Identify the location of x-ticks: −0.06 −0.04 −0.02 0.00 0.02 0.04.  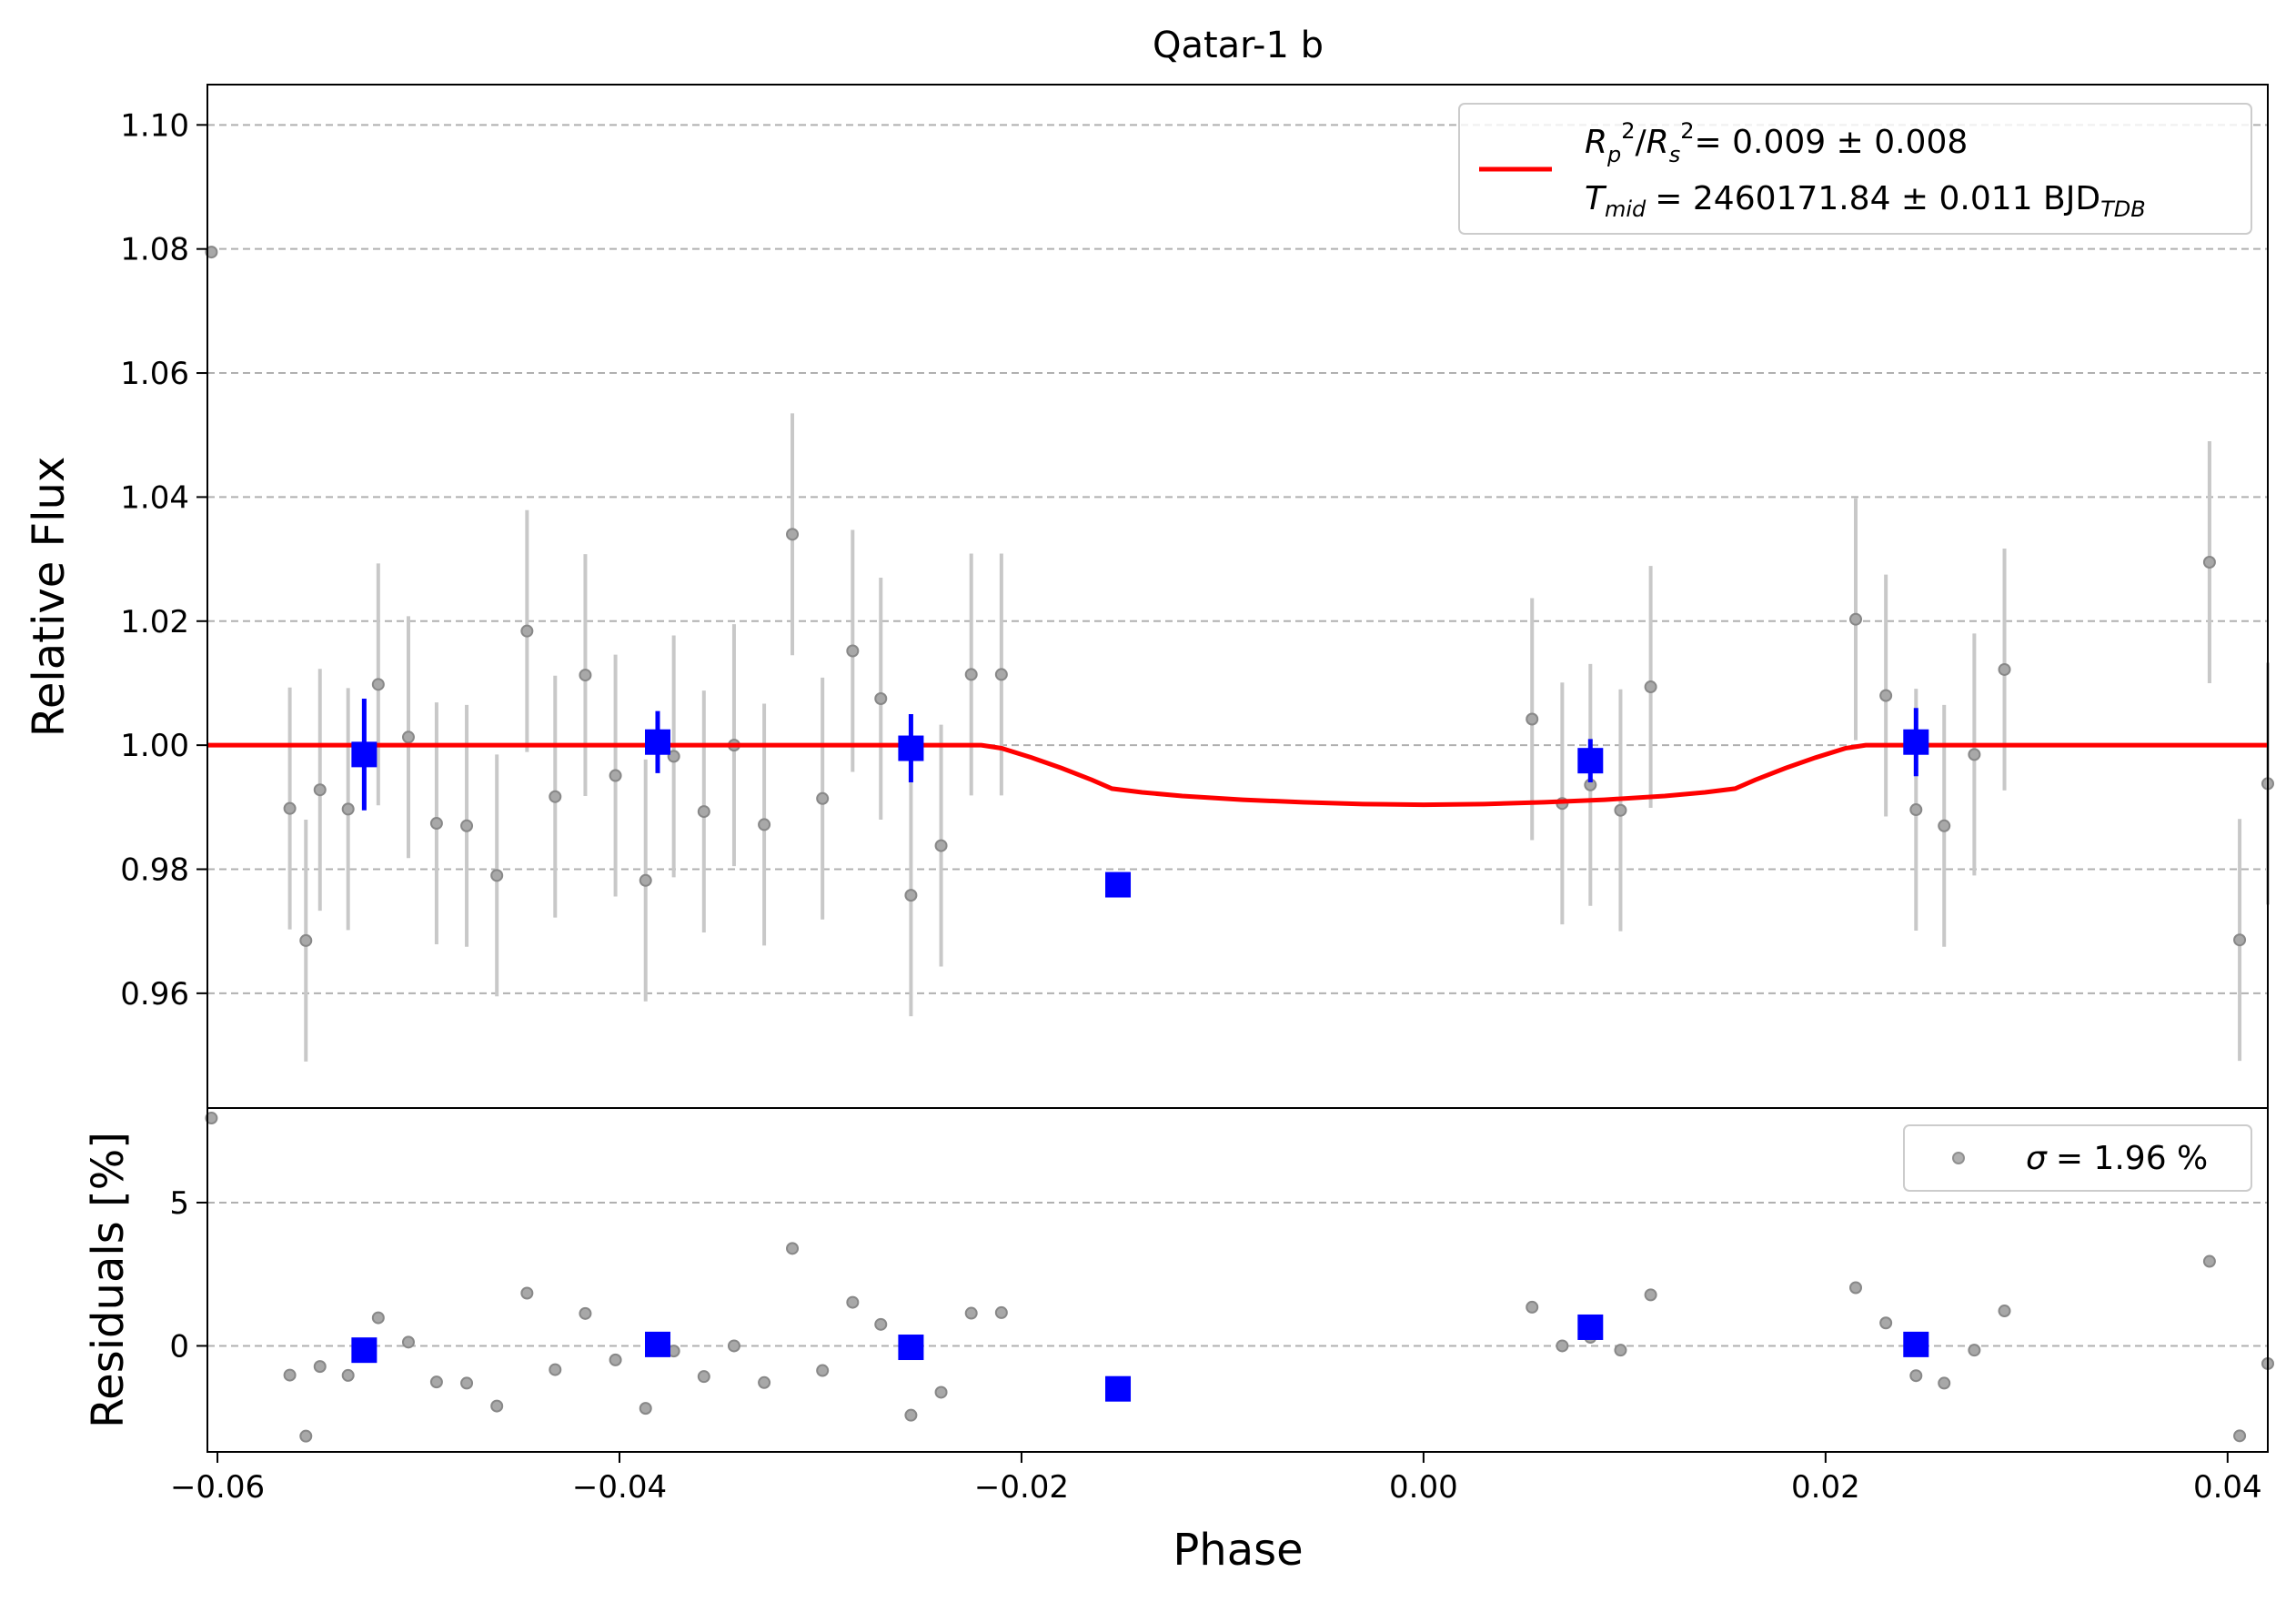
(1216, 1479).